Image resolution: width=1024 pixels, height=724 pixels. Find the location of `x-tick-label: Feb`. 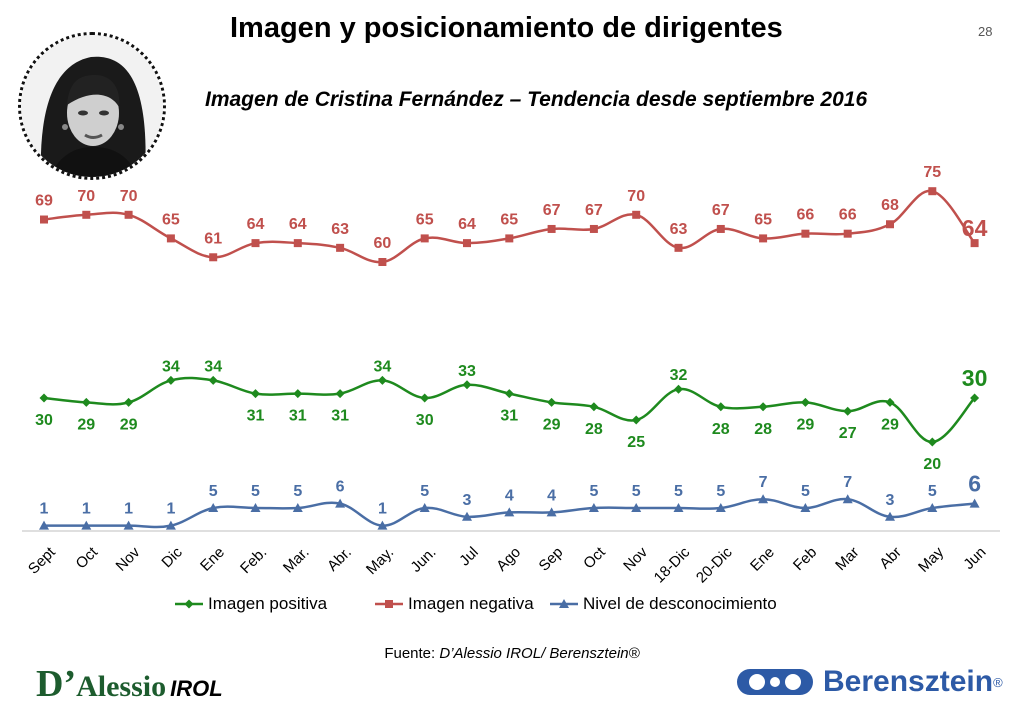

x-tick-label: Feb is located at coordinates (805, 559).